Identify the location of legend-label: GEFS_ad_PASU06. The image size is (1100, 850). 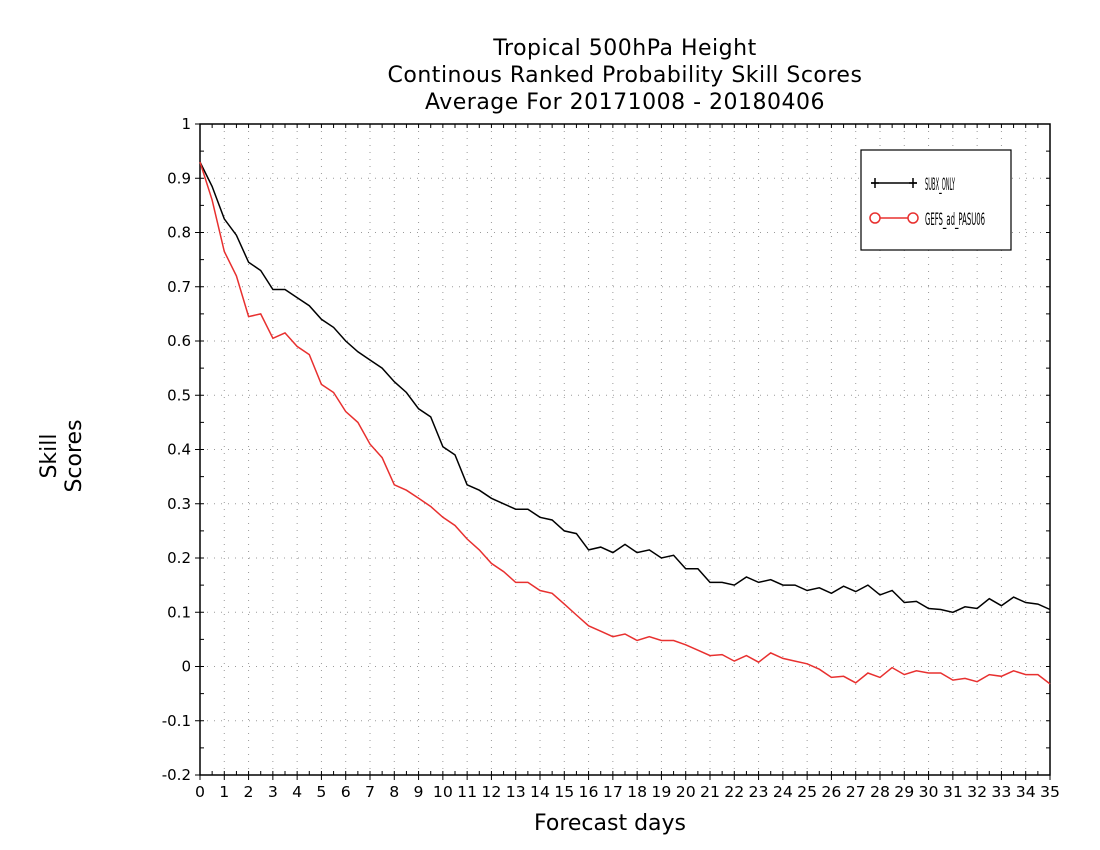
(955, 220).